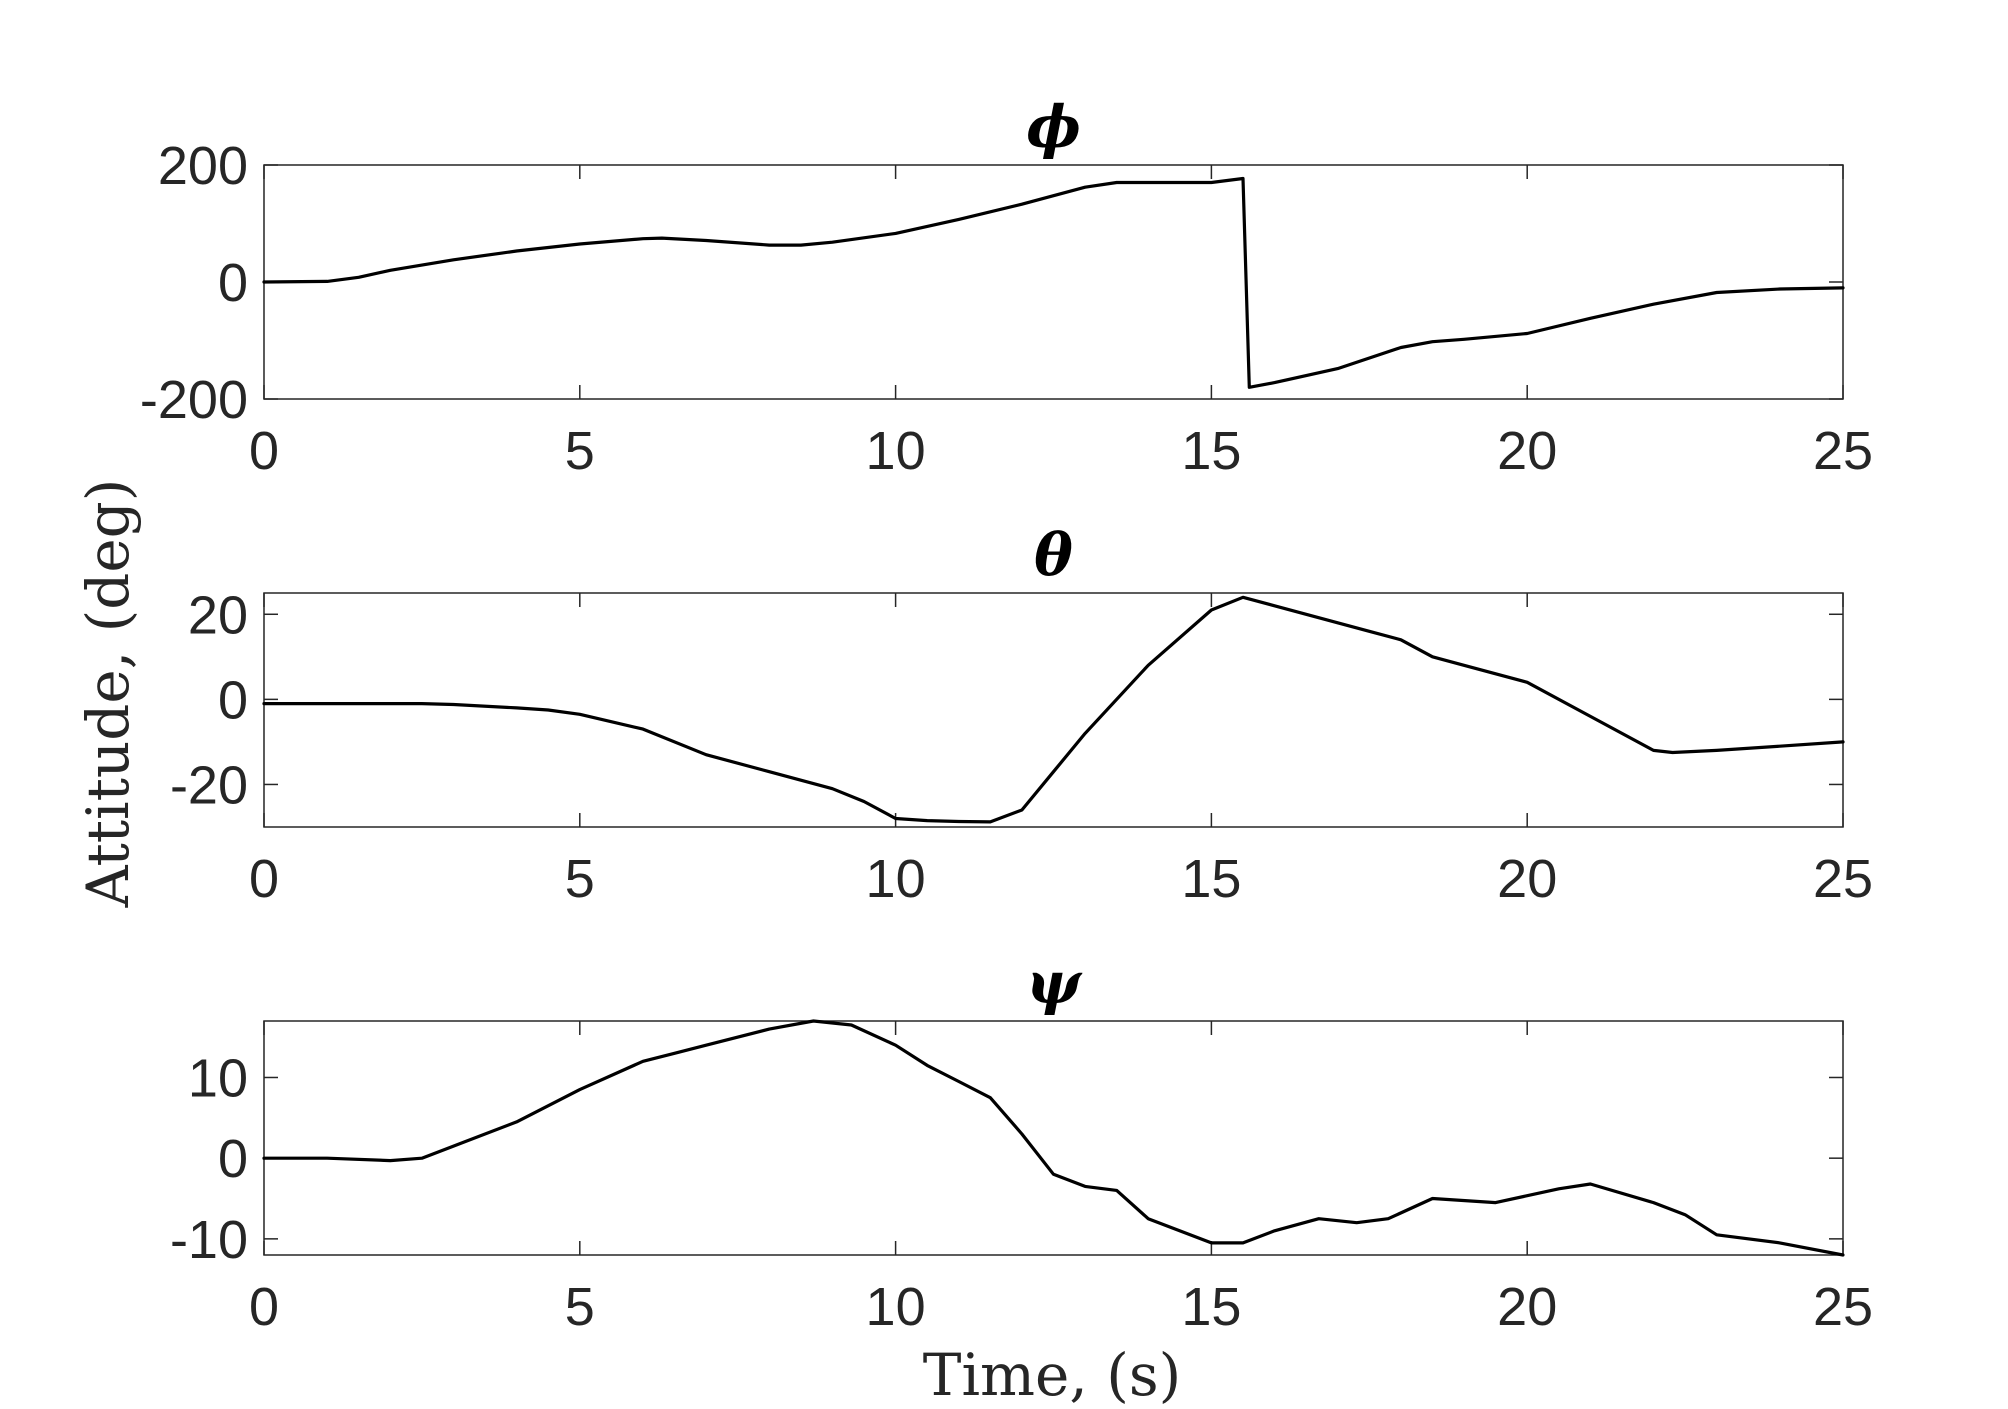 The height and width of the screenshot is (1409, 2008). What do you see at coordinates (1211, 451) in the screenshot?
I see `phi-x-tick-label: 15` at bounding box center [1211, 451].